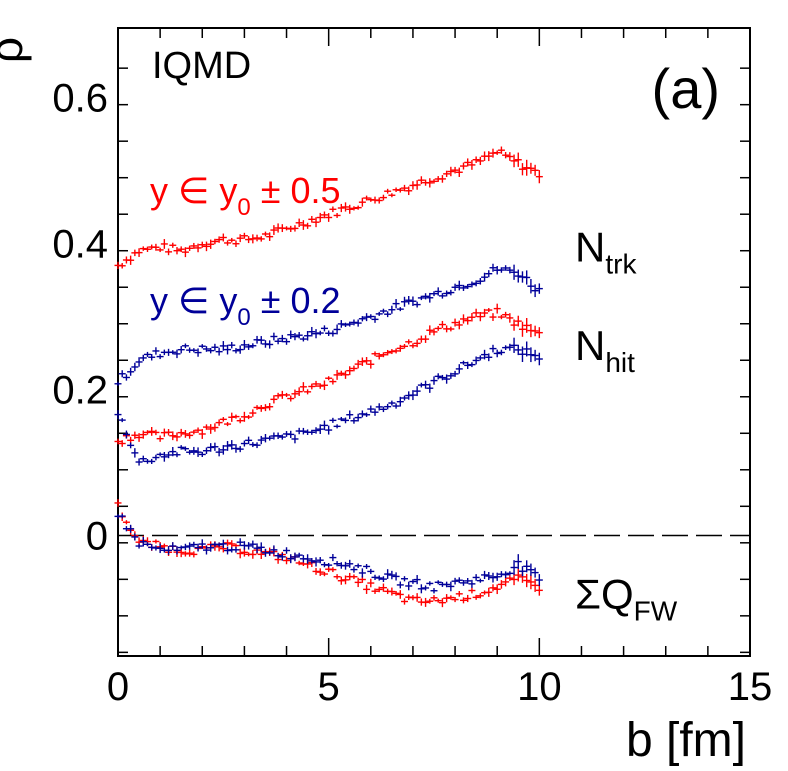 This screenshot has width=788, height=771. What do you see at coordinates (80, 98) in the screenshot?
I see `y-tick-label: 0.6` at bounding box center [80, 98].